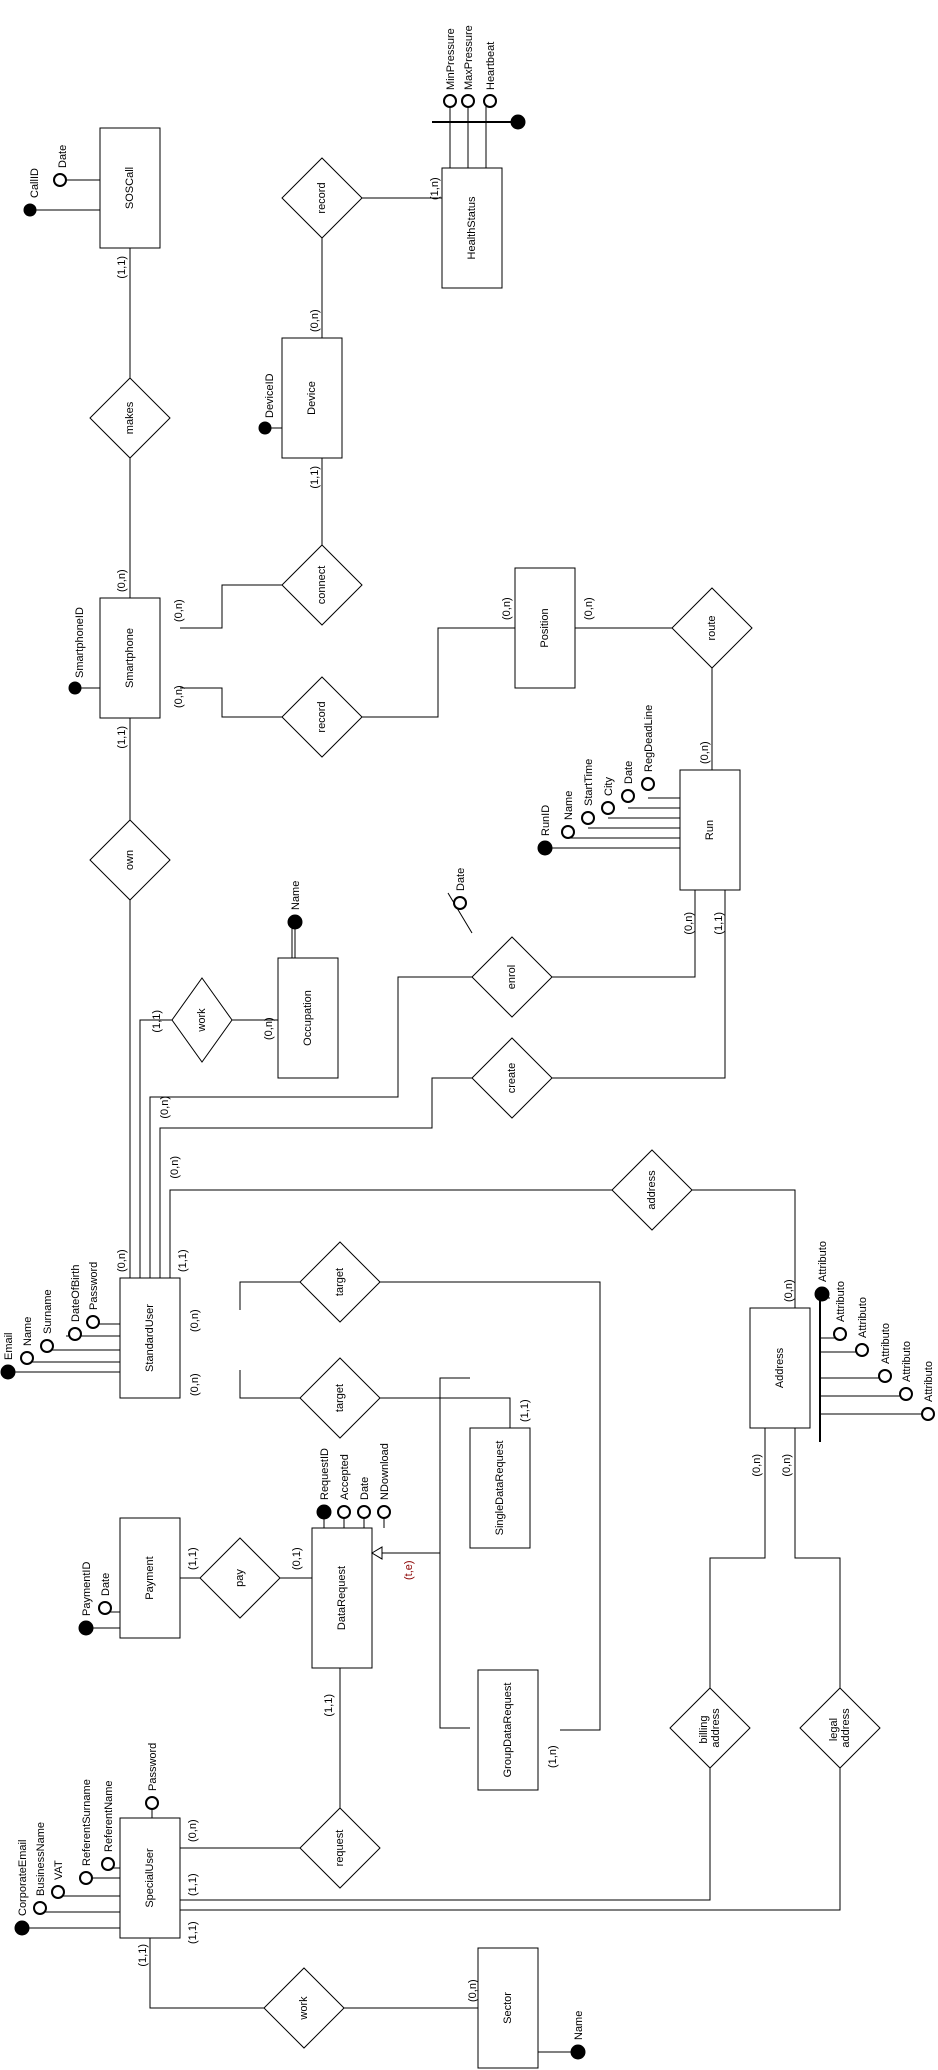 This screenshot has height=2070, width=938. I want to click on cardinality: (1,n), so click(553, 1756).